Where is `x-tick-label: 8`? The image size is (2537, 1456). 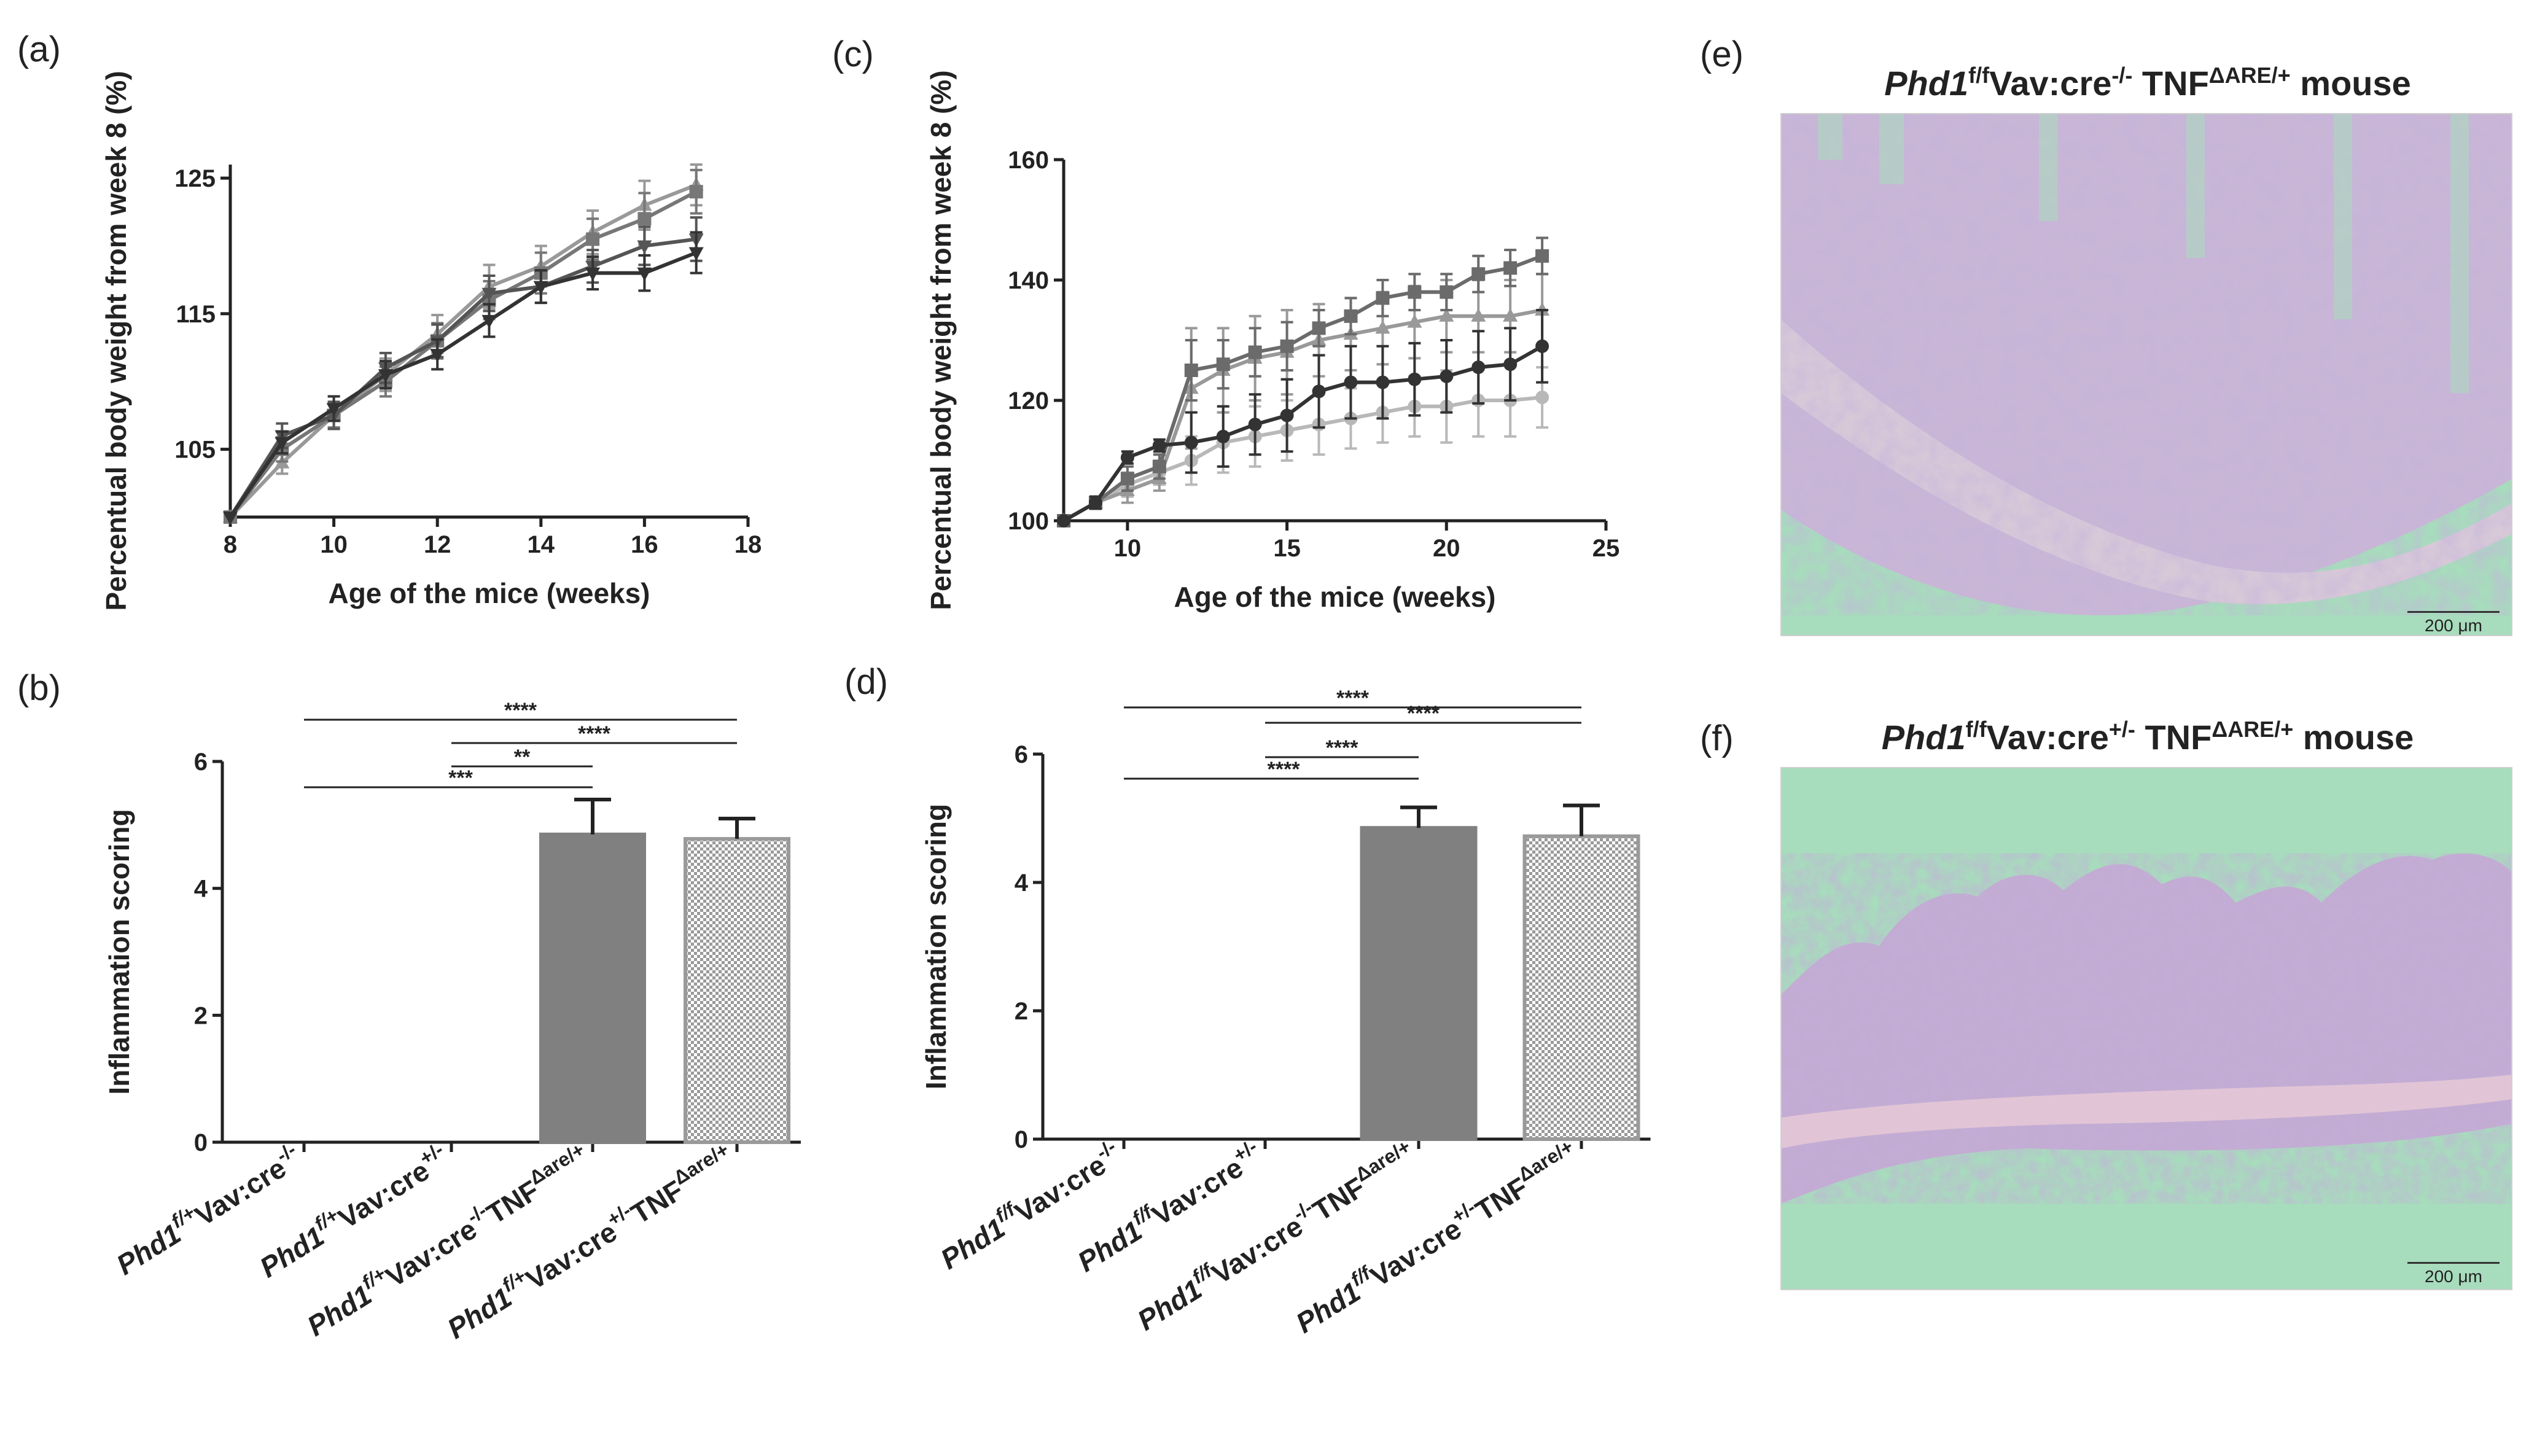
x-tick-label: 8 is located at coordinates (230, 544).